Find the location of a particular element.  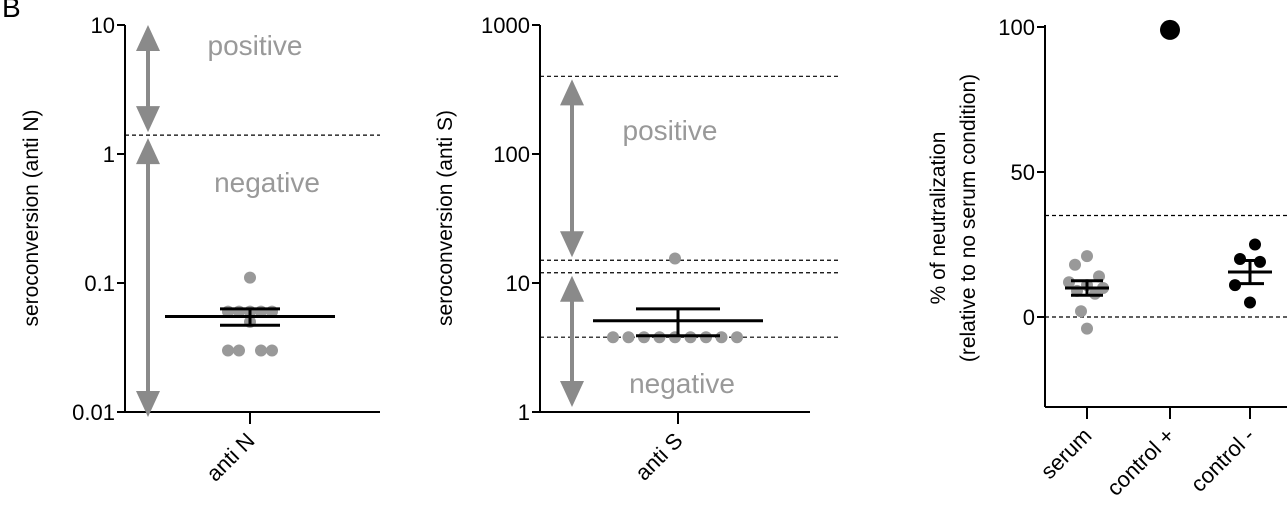

y-tick-label: 0.01 is located at coordinates (93, 412).